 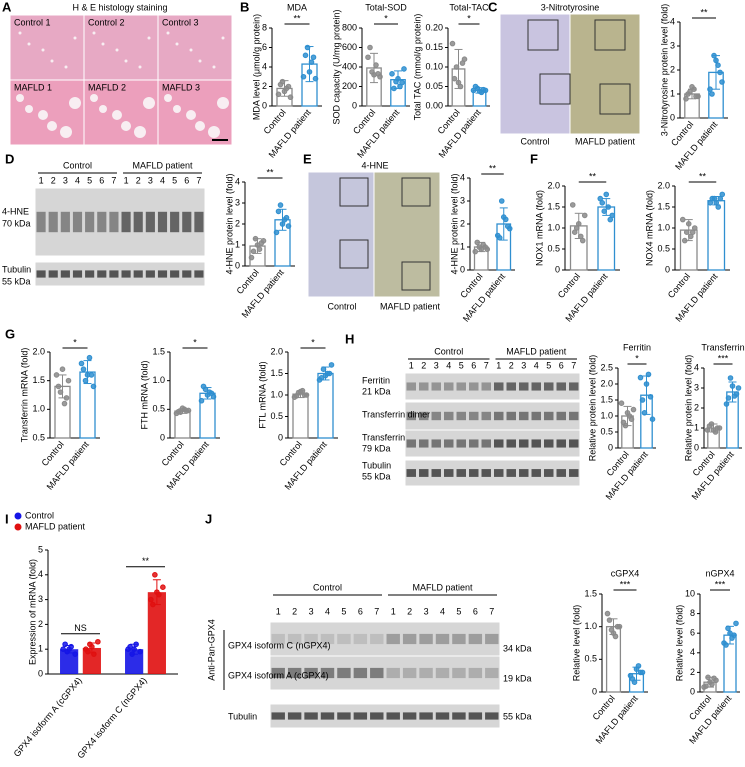 What do you see at coordinates (462, 246) in the screenshot?
I see `y-tick-label: 1` at bounding box center [462, 246].